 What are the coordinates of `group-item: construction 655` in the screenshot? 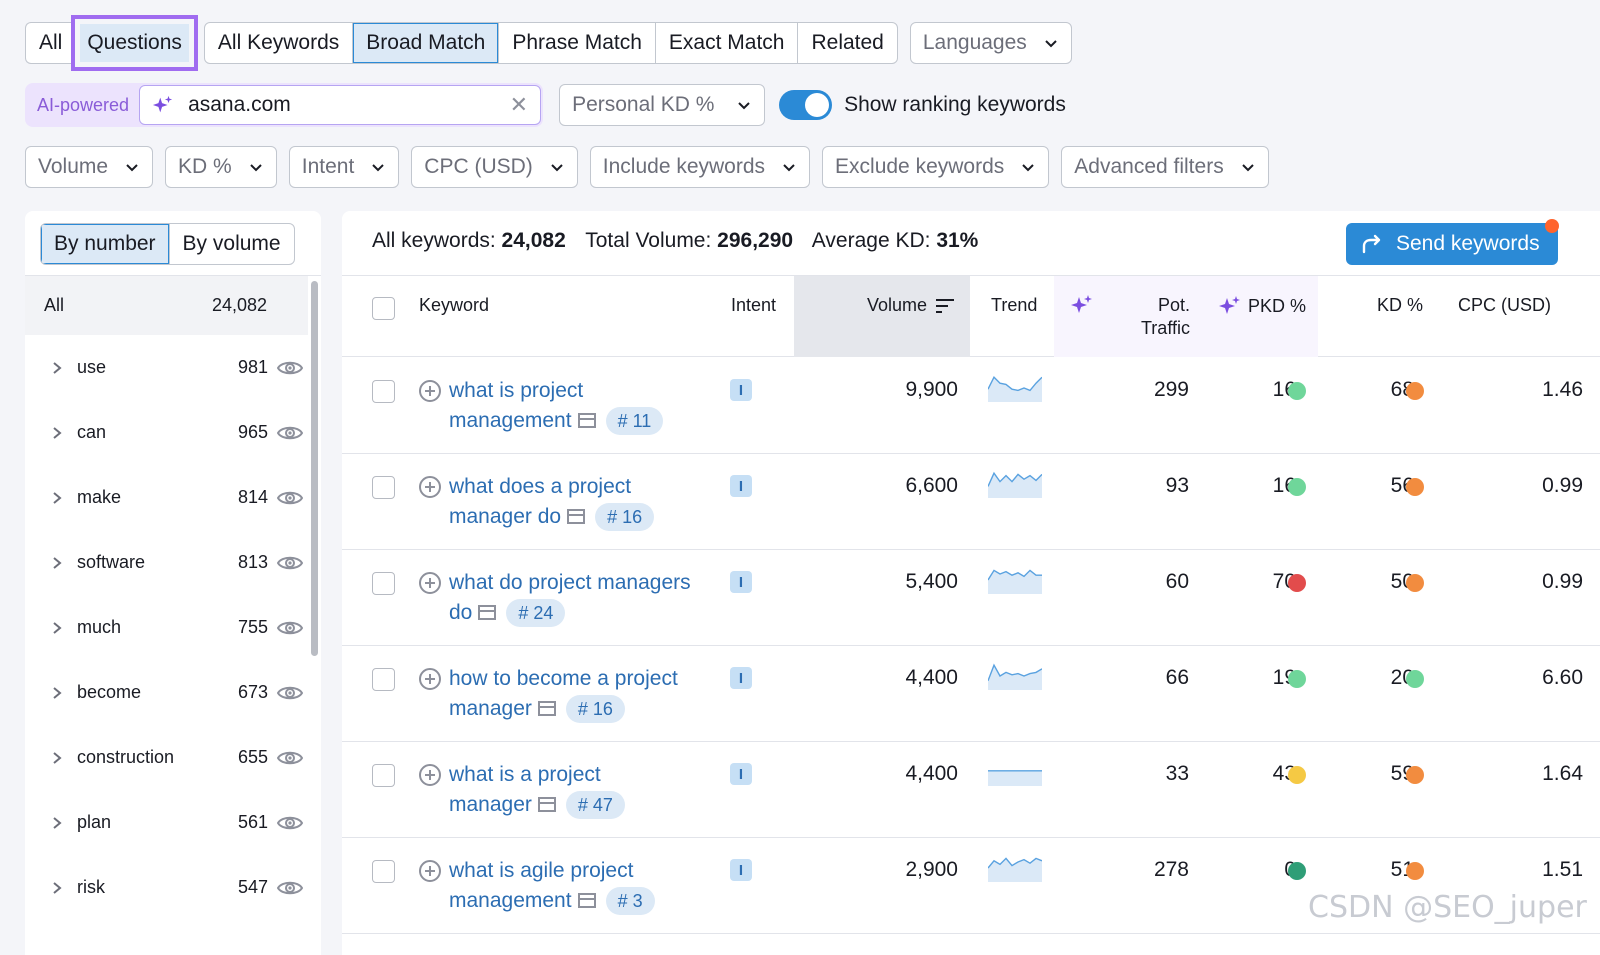 It's located at (166, 757).